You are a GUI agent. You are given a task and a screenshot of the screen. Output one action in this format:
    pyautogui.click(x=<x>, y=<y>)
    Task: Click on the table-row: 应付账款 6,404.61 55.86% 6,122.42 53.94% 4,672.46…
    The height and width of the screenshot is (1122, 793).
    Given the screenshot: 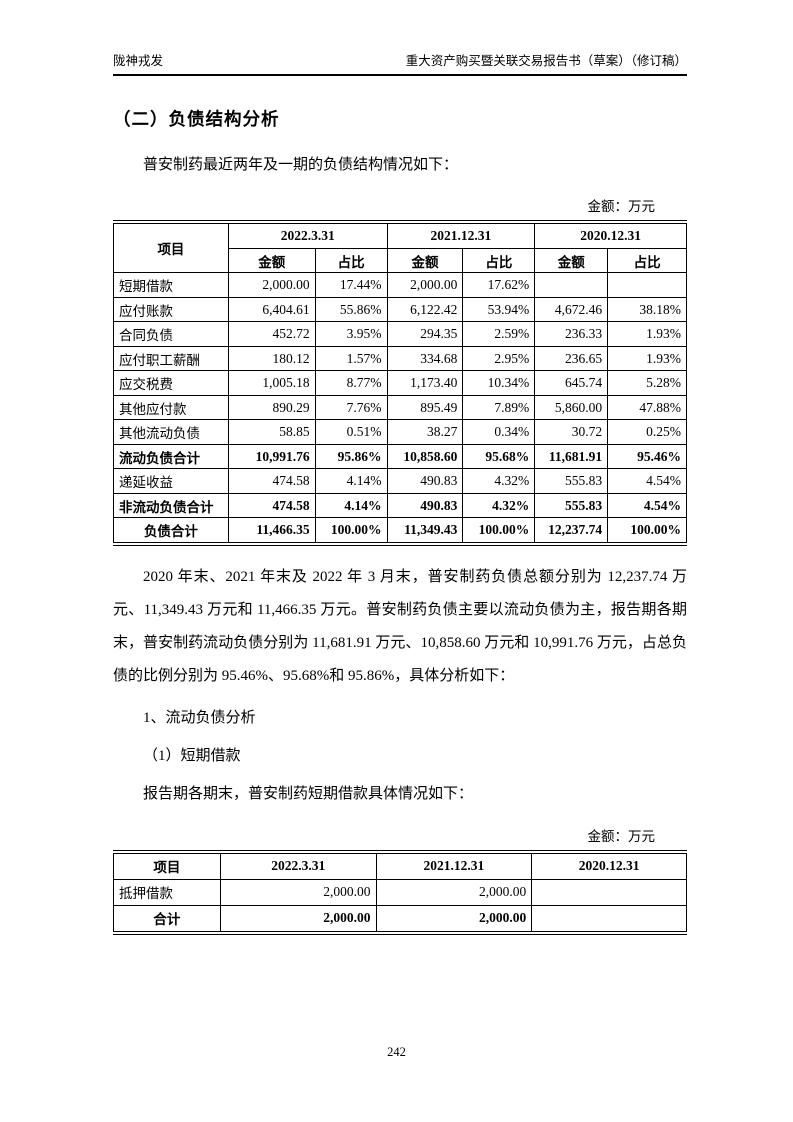 What is the action you would take?
    pyautogui.click(x=400, y=309)
    